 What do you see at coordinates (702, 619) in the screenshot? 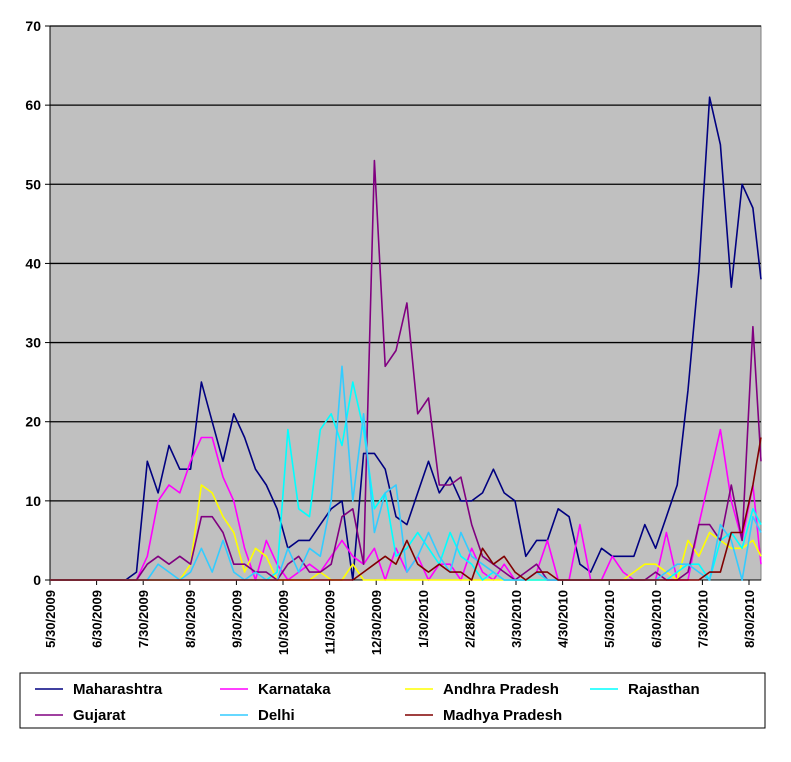
I see `x-tick-label: 7/30/2010` at bounding box center [702, 619].